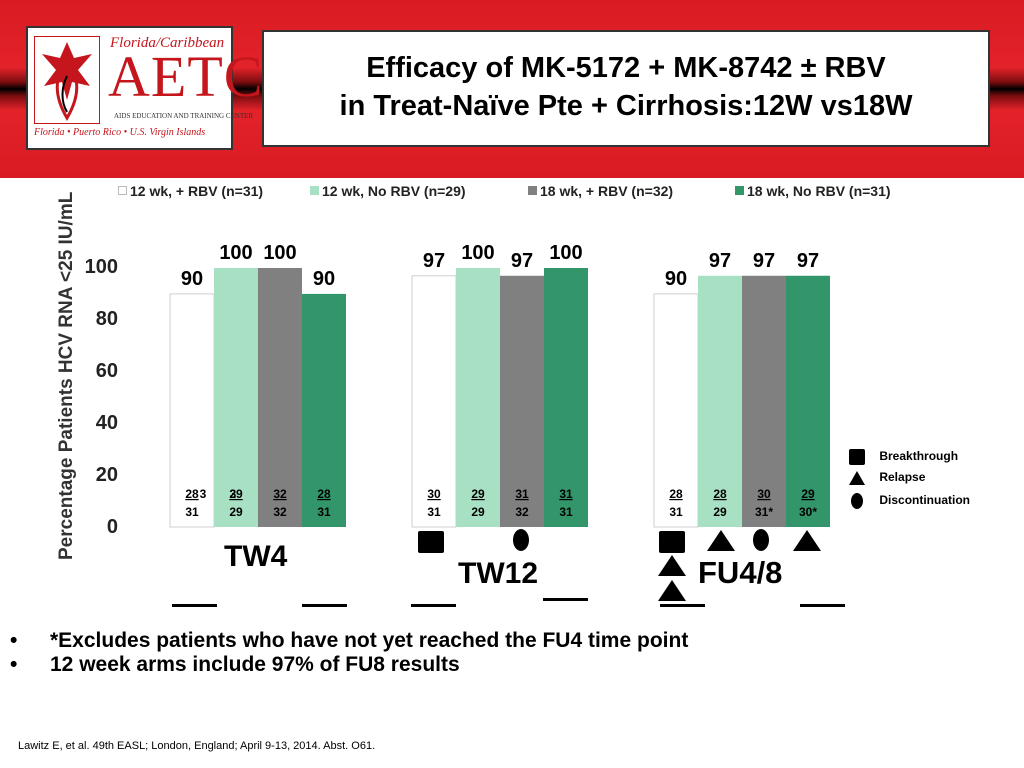  Describe the element at coordinates (740, 572) in the screenshot. I see `timepoint-label-fu48: FU4/8` at that location.